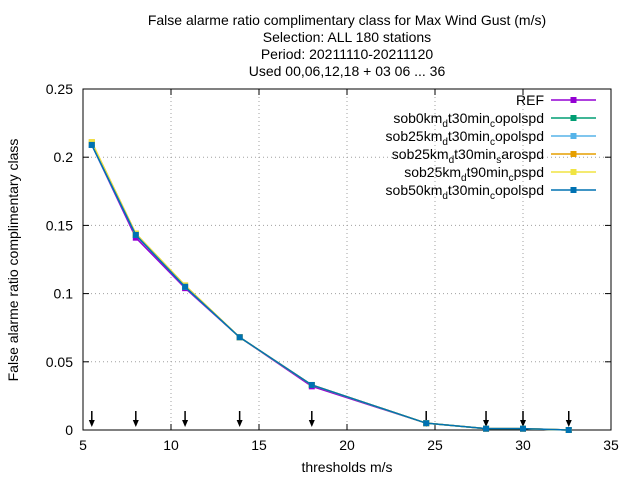 This screenshot has width=640, height=485. I want to click on x-tick-label: 15, so click(259, 445).